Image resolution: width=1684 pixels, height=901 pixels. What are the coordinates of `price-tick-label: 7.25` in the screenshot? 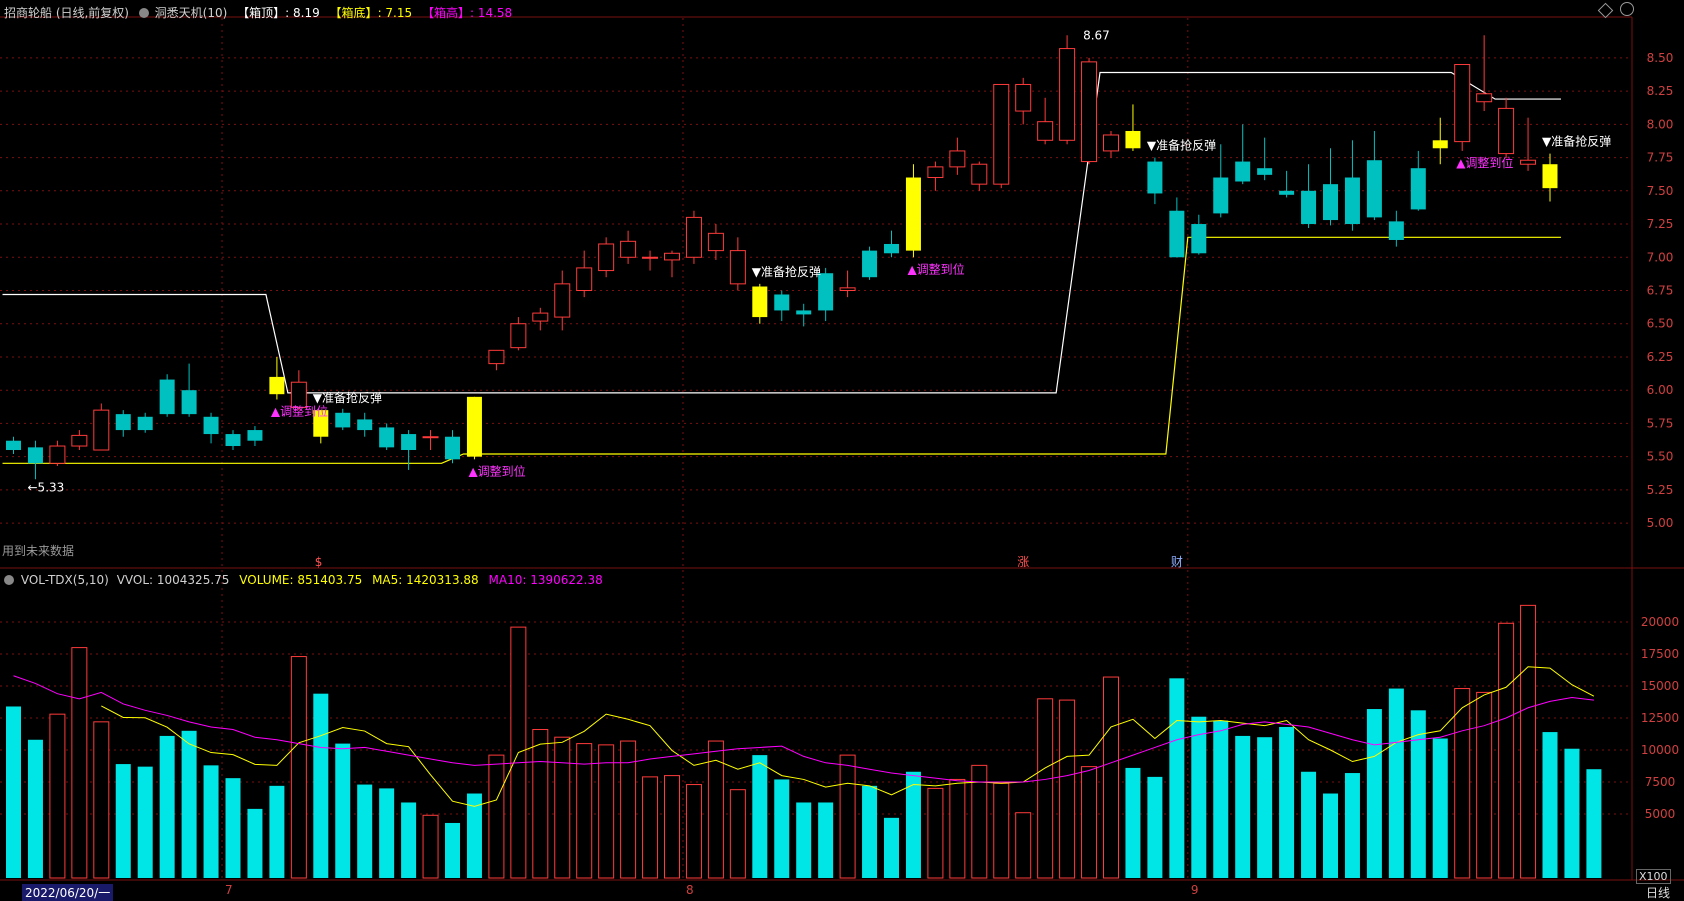 It's located at (1660, 224).